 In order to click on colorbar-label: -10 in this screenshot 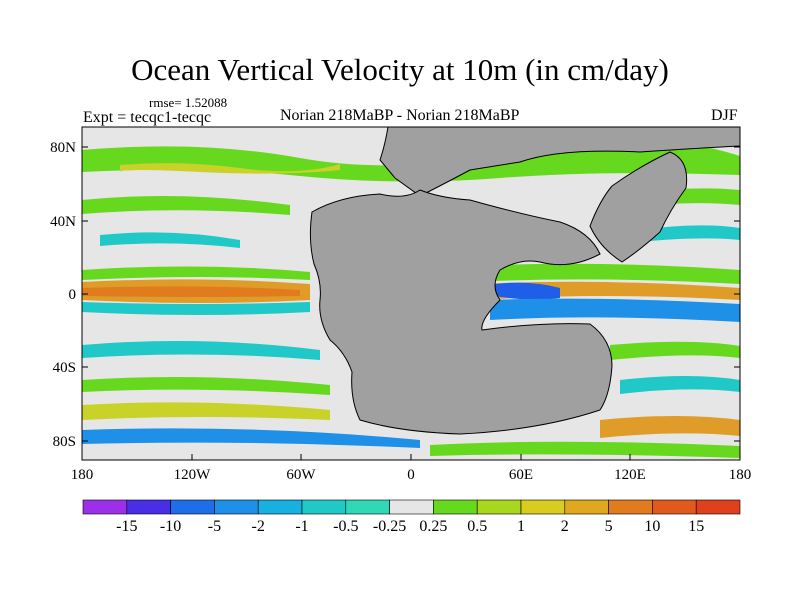, I will do `click(170, 526)`.